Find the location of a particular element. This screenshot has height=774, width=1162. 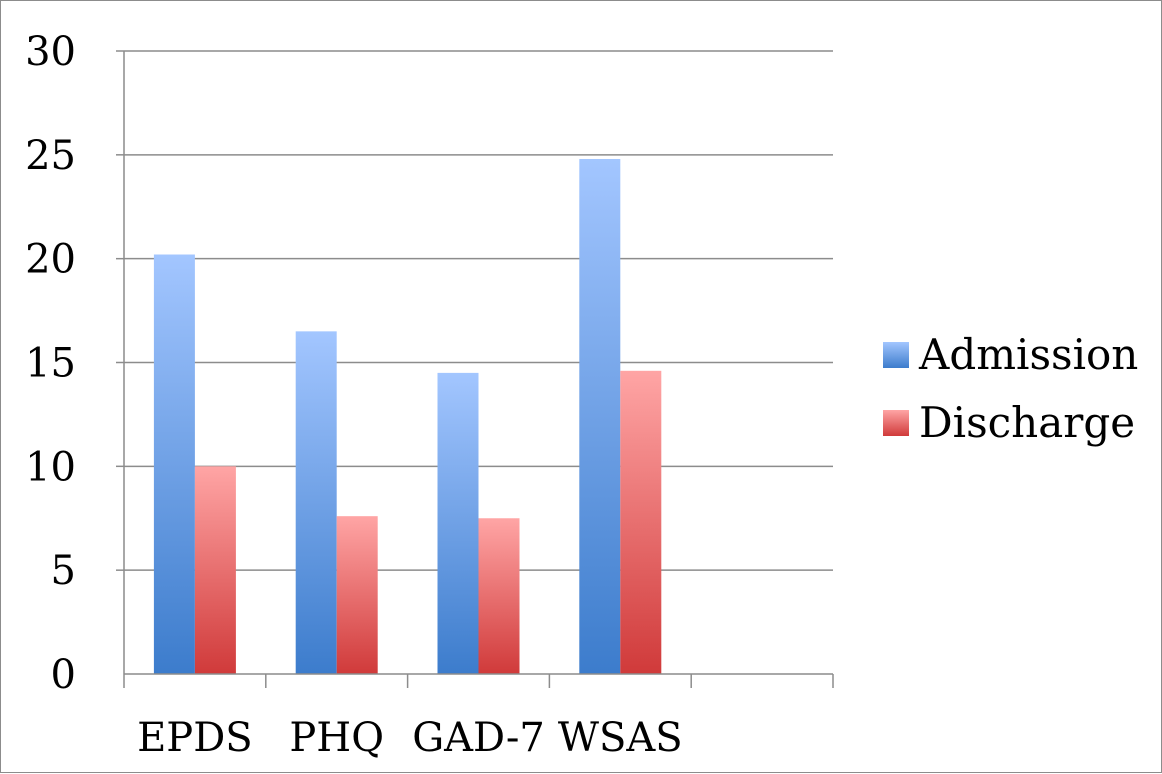

x-category-label: PHQ is located at coordinates (336, 738).